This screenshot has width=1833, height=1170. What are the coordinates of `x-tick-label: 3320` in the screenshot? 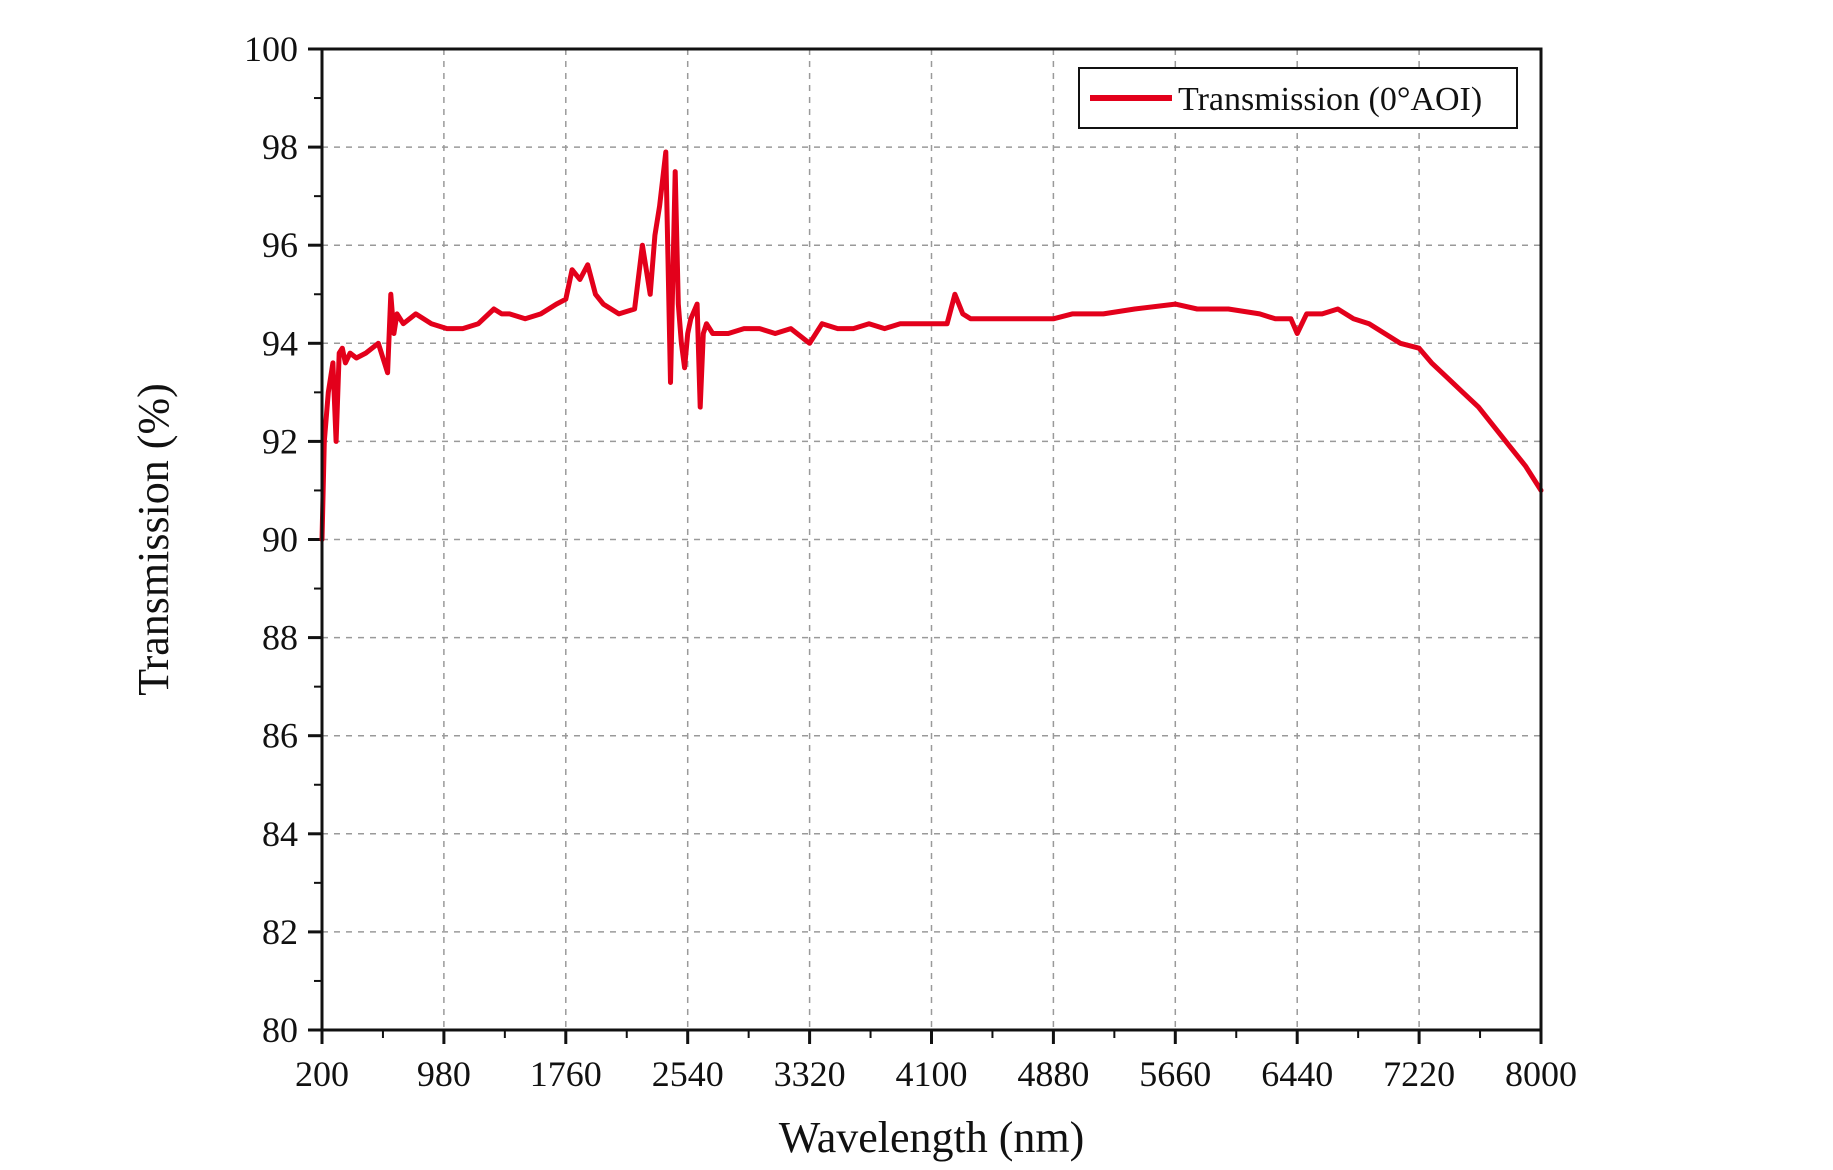 It's located at (810, 1074).